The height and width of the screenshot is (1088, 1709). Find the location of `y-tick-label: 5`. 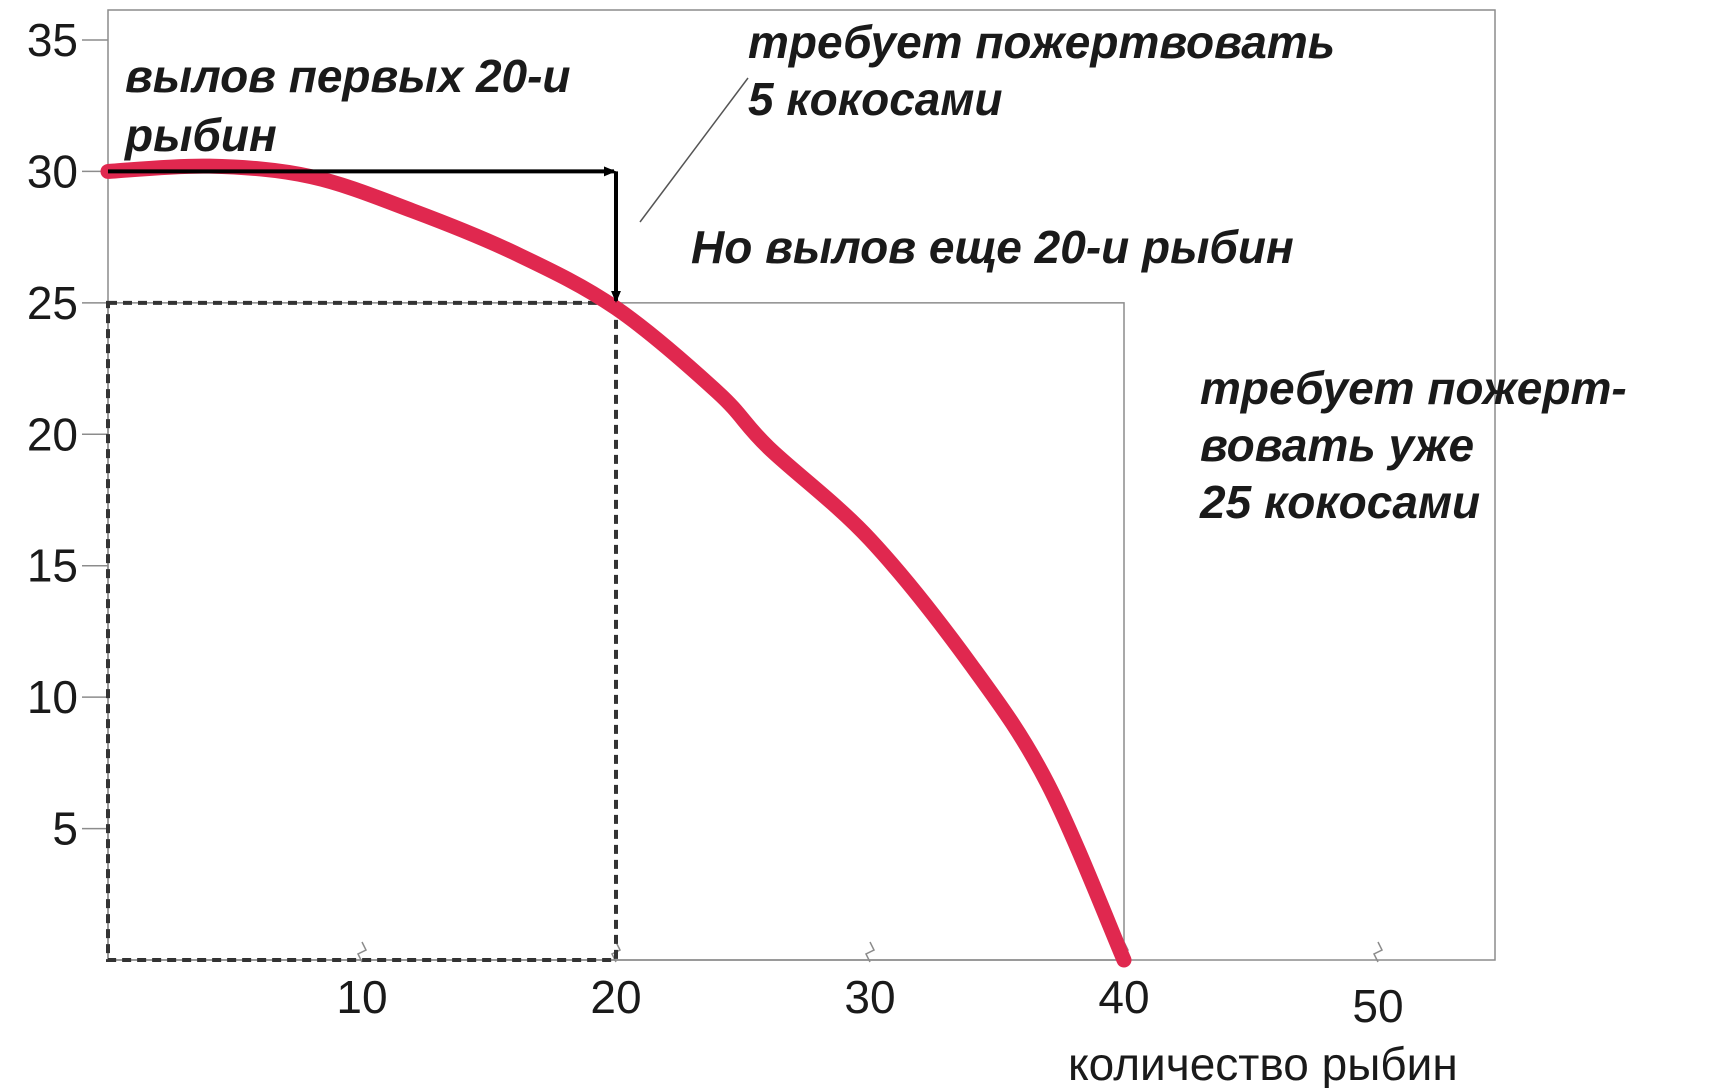

y-tick-label: 5 is located at coordinates (65, 829).